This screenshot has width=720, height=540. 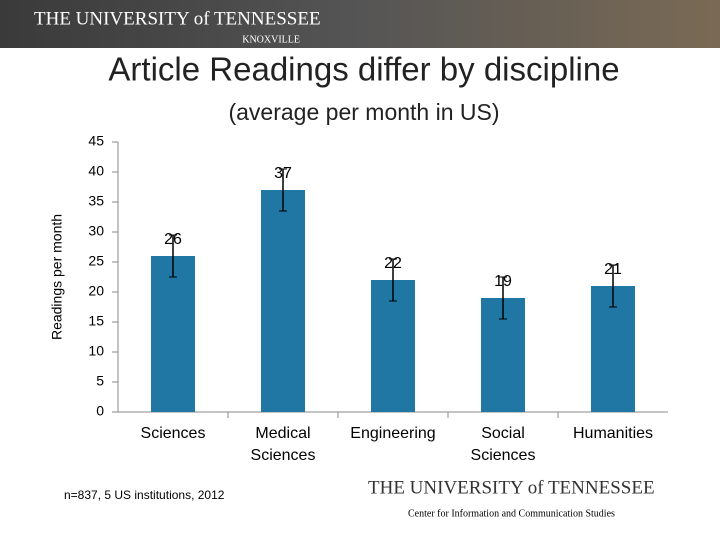 I want to click on y-tick-label: 15, so click(x=96, y=321).